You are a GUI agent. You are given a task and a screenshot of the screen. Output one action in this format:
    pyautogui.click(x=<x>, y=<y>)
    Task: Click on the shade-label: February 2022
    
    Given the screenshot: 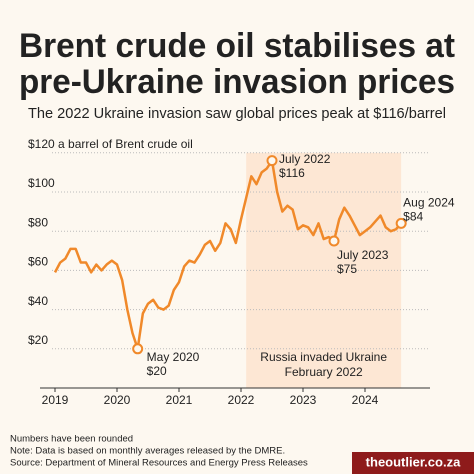 What is the action you would take?
    pyautogui.click(x=324, y=372)
    